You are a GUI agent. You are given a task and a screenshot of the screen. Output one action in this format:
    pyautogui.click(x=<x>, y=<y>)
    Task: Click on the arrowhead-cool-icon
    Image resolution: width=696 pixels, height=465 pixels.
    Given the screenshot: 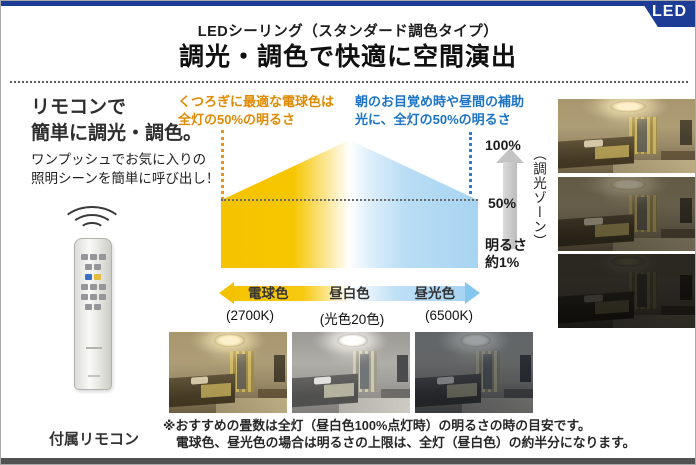 What is the action you would take?
    pyautogui.click(x=472, y=293)
    